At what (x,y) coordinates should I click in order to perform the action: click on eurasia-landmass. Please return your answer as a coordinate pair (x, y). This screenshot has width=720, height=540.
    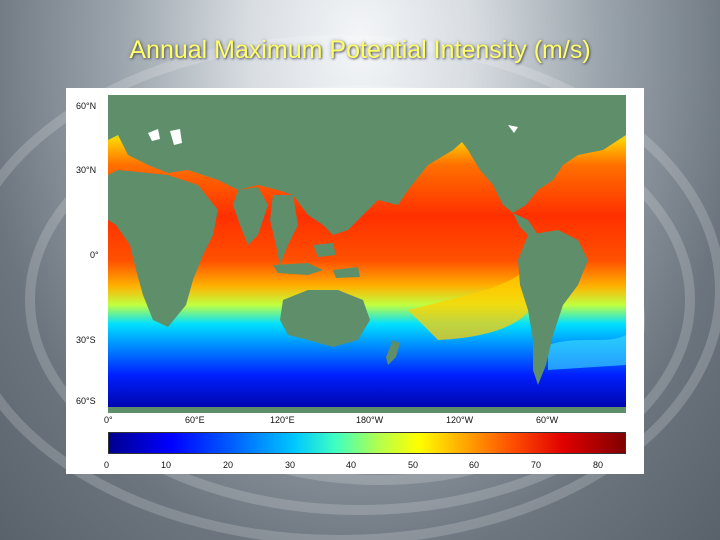
    Looking at the image, I should click on (289, 165).